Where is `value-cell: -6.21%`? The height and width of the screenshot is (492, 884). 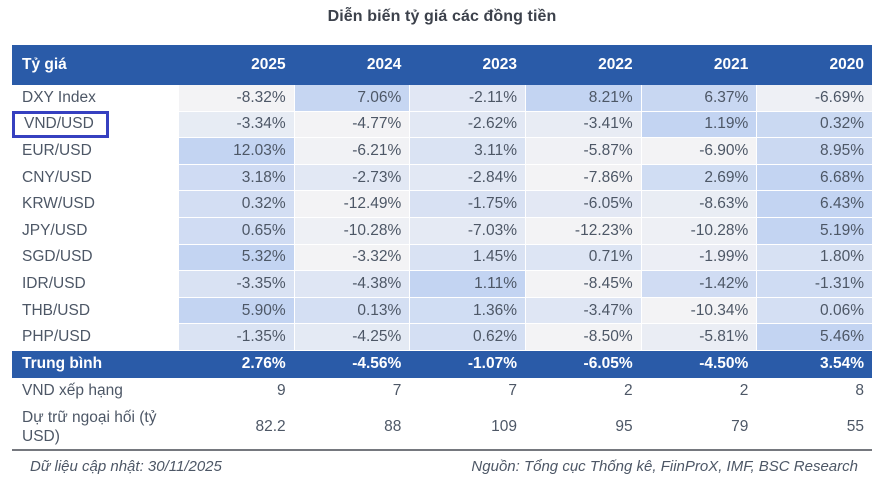 value-cell: -6.21% is located at coordinates (351, 151).